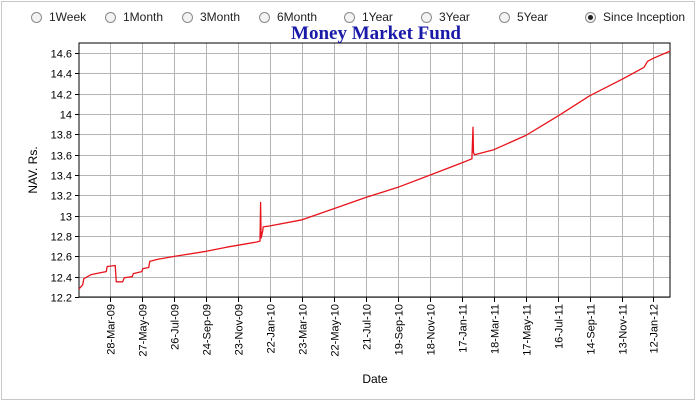 The height and width of the screenshot is (403, 698). What do you see at coordinates (297, 17) in the screenshot?
I see `range-option-label: 6Month` at bounding box center [297, 17].